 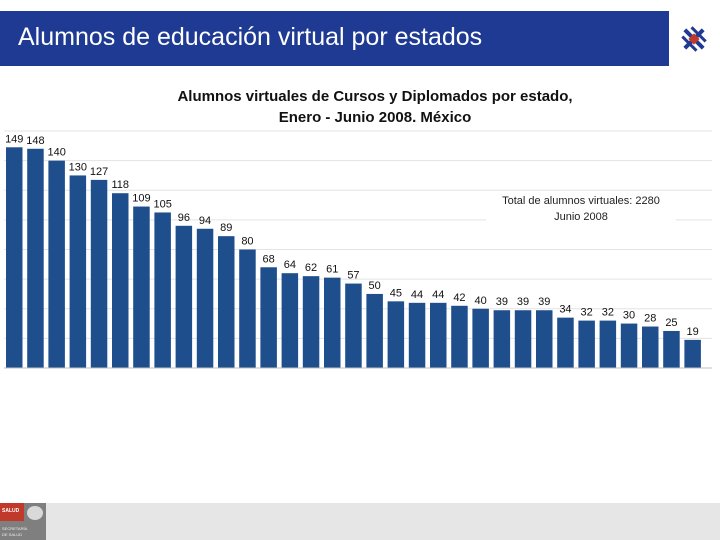 I want to click on header-bar: Alumnos de educación virtual por estados, so click(x=334, y=38).